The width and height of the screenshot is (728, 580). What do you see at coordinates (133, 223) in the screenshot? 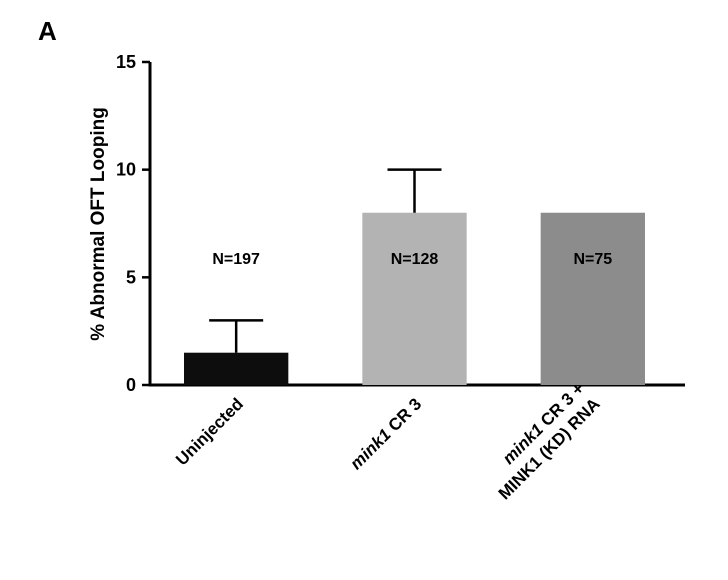
I see `y-ticks: 0 5 10 15` at bounding box center [133, 223].